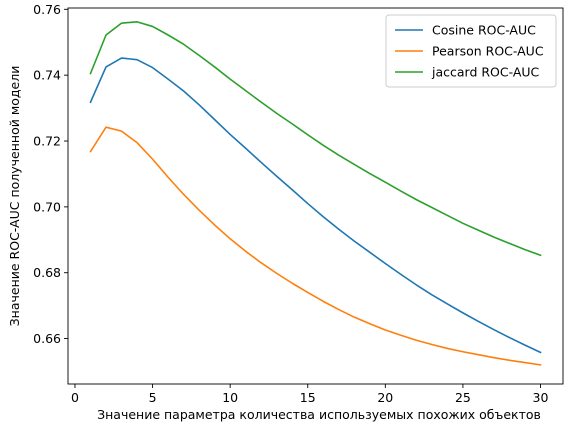 The height and width of the screenshot is (433, 576). I want to click on x-tick-label: 30, so click(541, 397).